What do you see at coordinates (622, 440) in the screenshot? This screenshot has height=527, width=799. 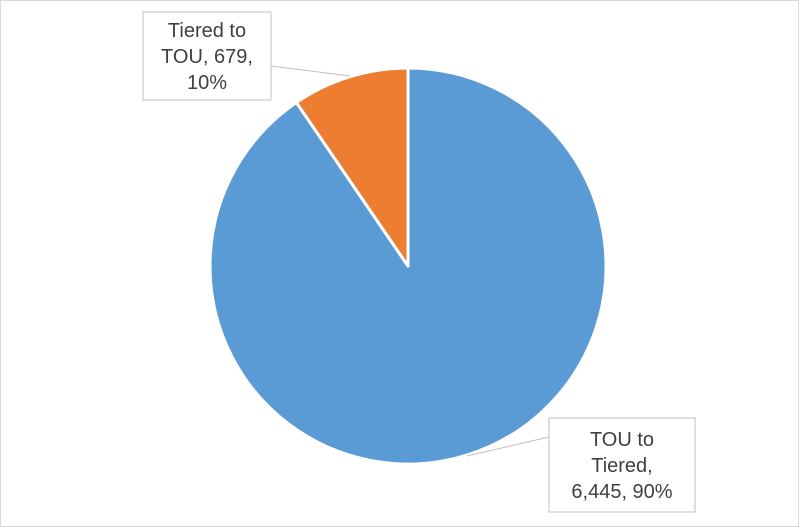 I see `data-label-line: TOU to` at bounding box center [622, 440].